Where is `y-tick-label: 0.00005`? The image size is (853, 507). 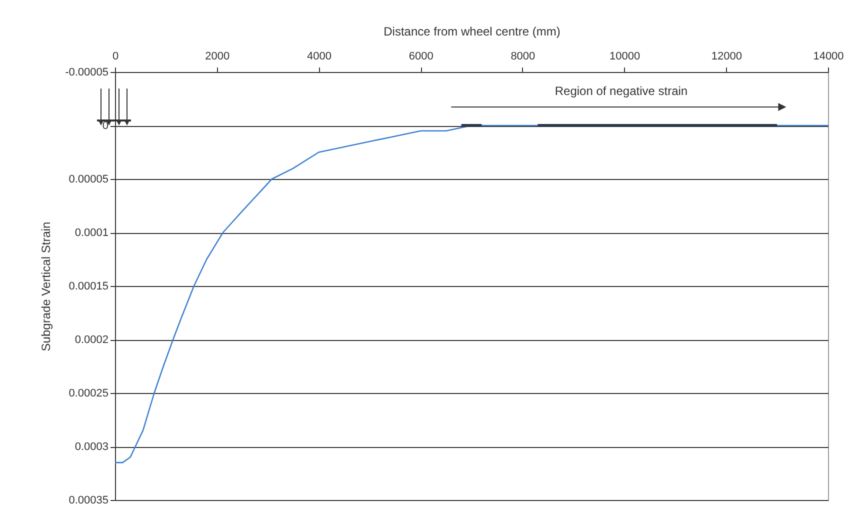 y-tick-label: 0.00005 is located at coordinates (88, 180).